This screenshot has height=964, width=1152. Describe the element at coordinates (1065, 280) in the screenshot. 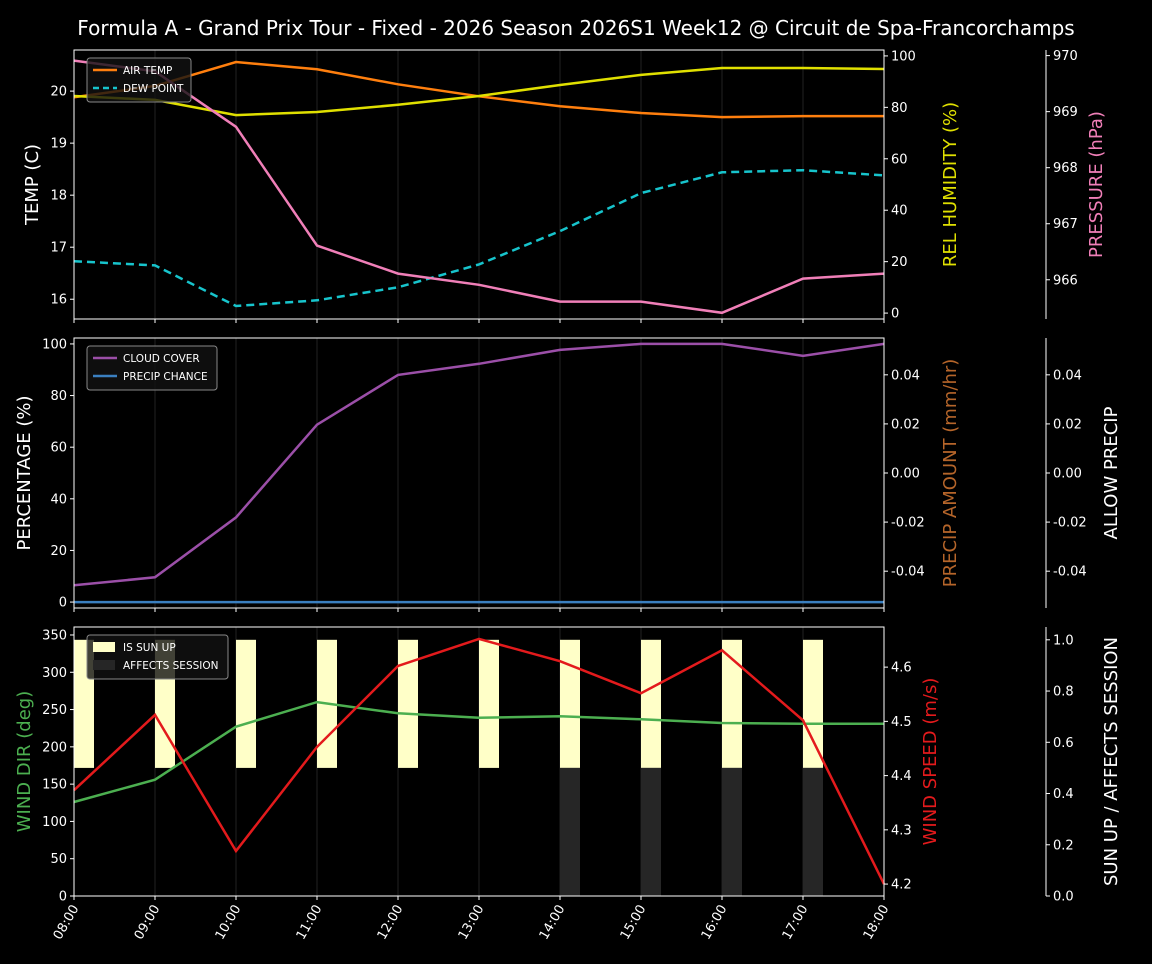

I see `y3-tick-label: 966` at that location.